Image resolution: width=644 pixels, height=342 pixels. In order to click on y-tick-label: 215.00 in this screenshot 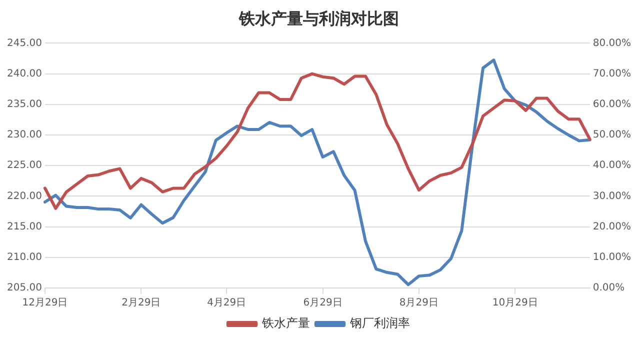, I will do `click(24, 226)`.